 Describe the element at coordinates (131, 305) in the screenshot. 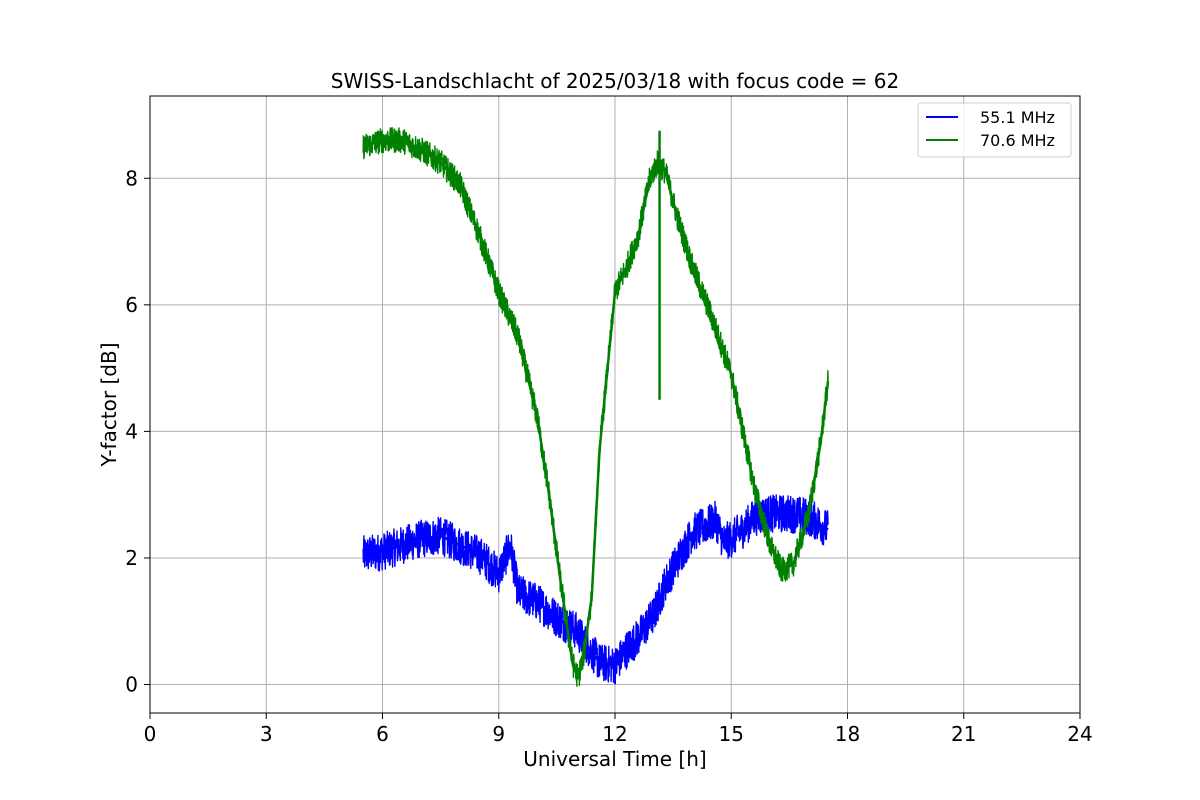

I see `y-tick-label: 6` at that location.